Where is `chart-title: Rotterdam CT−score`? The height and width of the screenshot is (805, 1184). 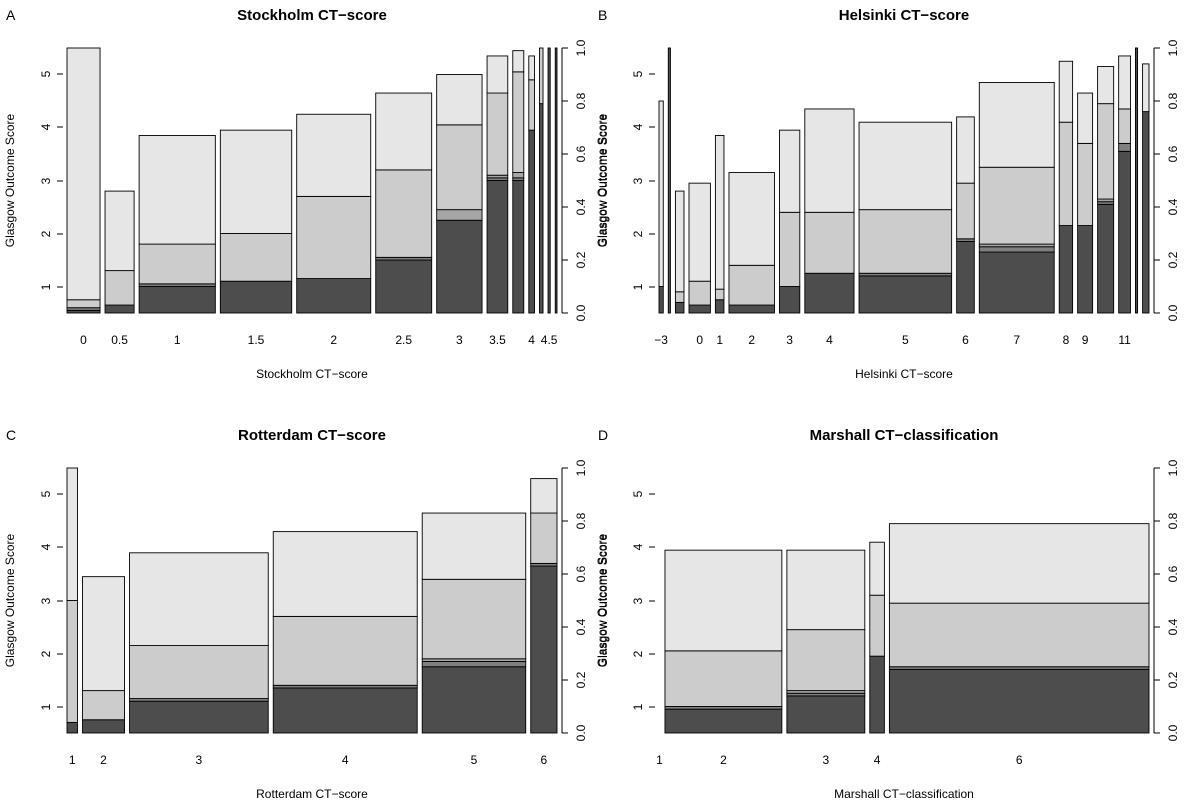
chart-title: Rotterdam CT−score is located at coordinates (312, 435).